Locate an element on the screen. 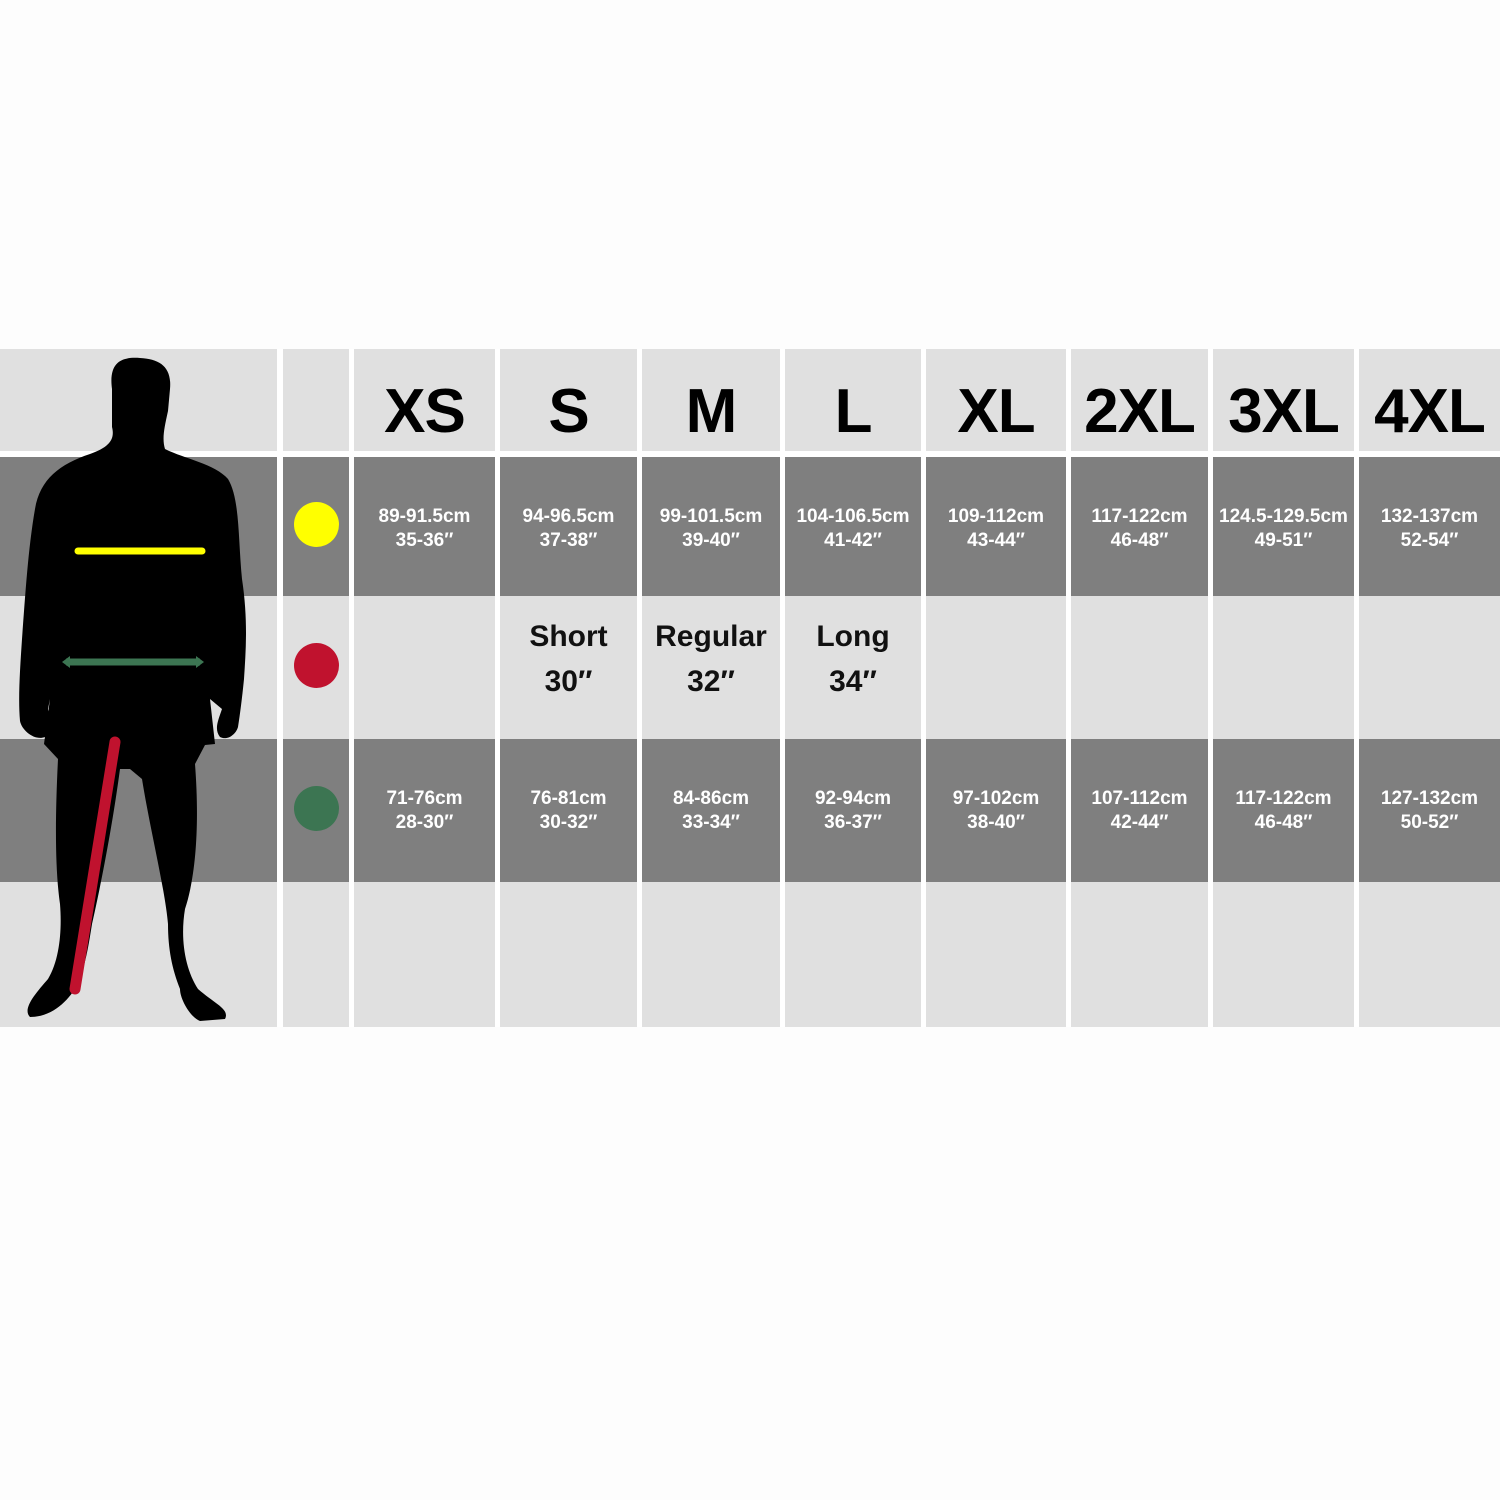  size-label: S is located at coordinates (568, 411).